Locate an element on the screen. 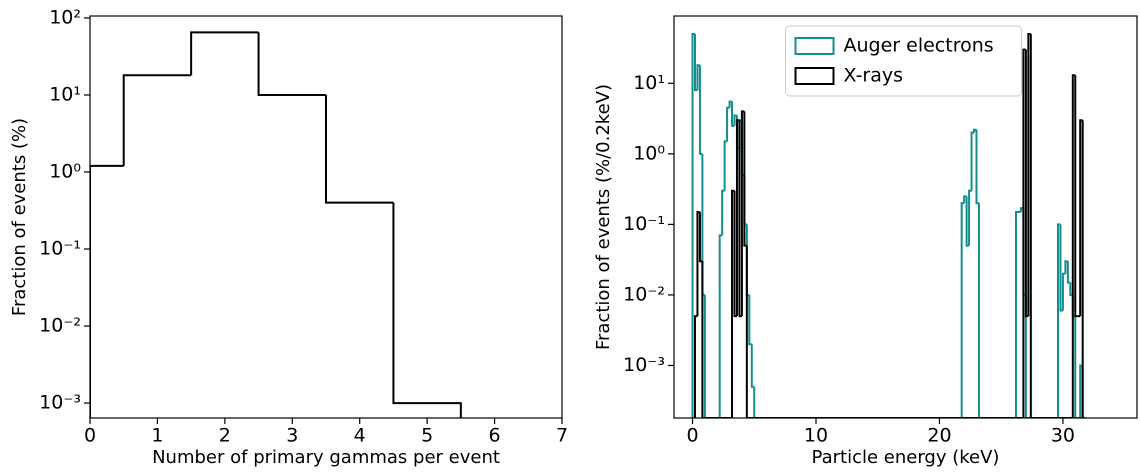 This screenshot has width=1140, height=472. x-tick-label: 7 is located at coordinates (562, 436).